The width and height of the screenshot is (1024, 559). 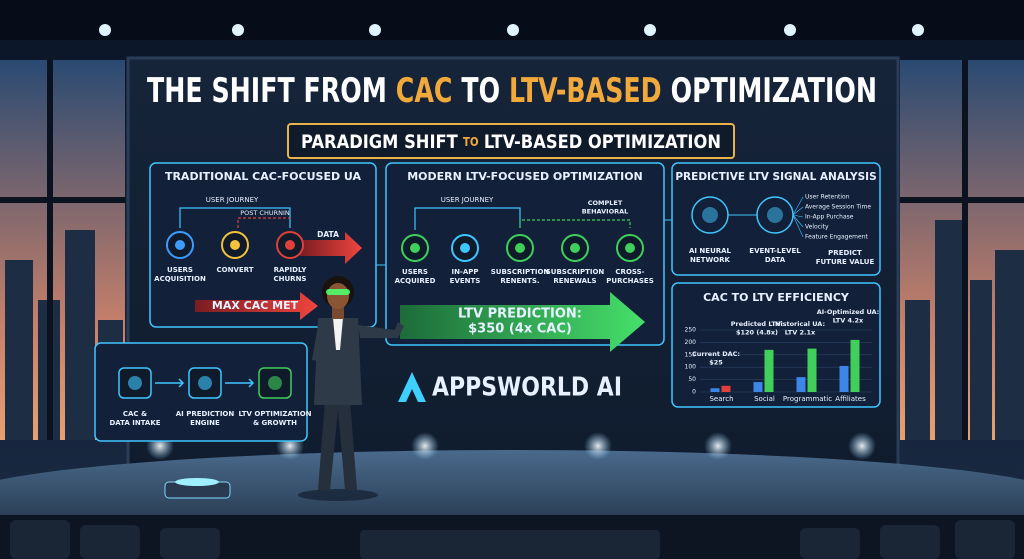 What do you see at coordinates (716, 363) in the screenshot?
I see `chart-annotation: $25` at bounding box center [716, 363].